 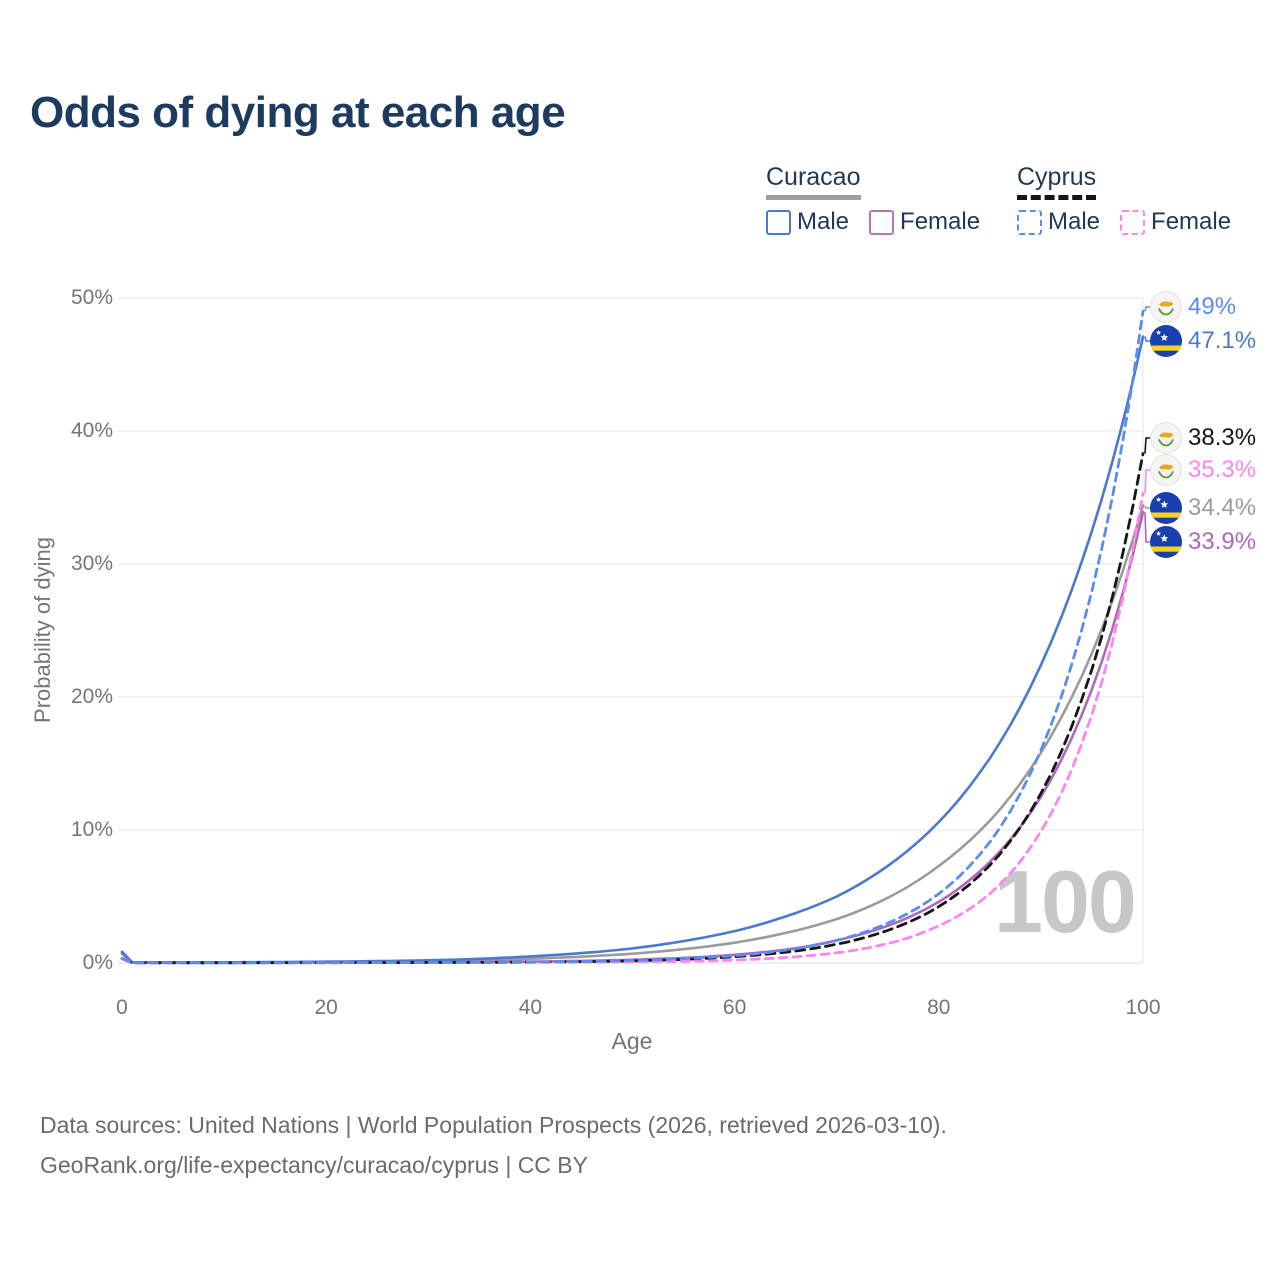 I want to click on y-axis-title: Probability of dying, so click(x=42, y=630).